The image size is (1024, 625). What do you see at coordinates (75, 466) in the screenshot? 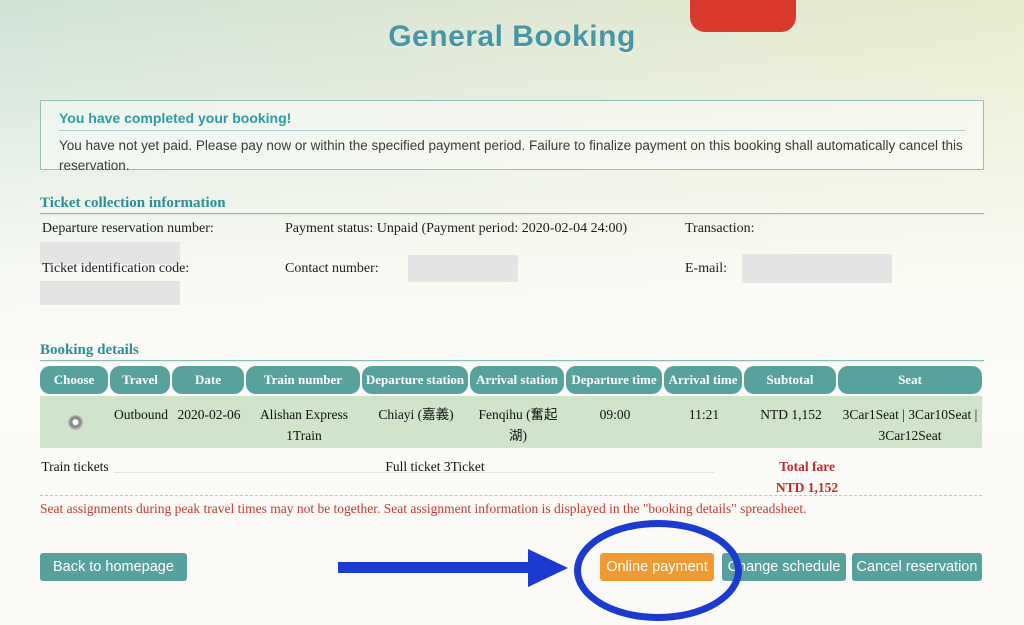
I see `train-tickets-label: Train tickets` at bounding box center [75, 466].